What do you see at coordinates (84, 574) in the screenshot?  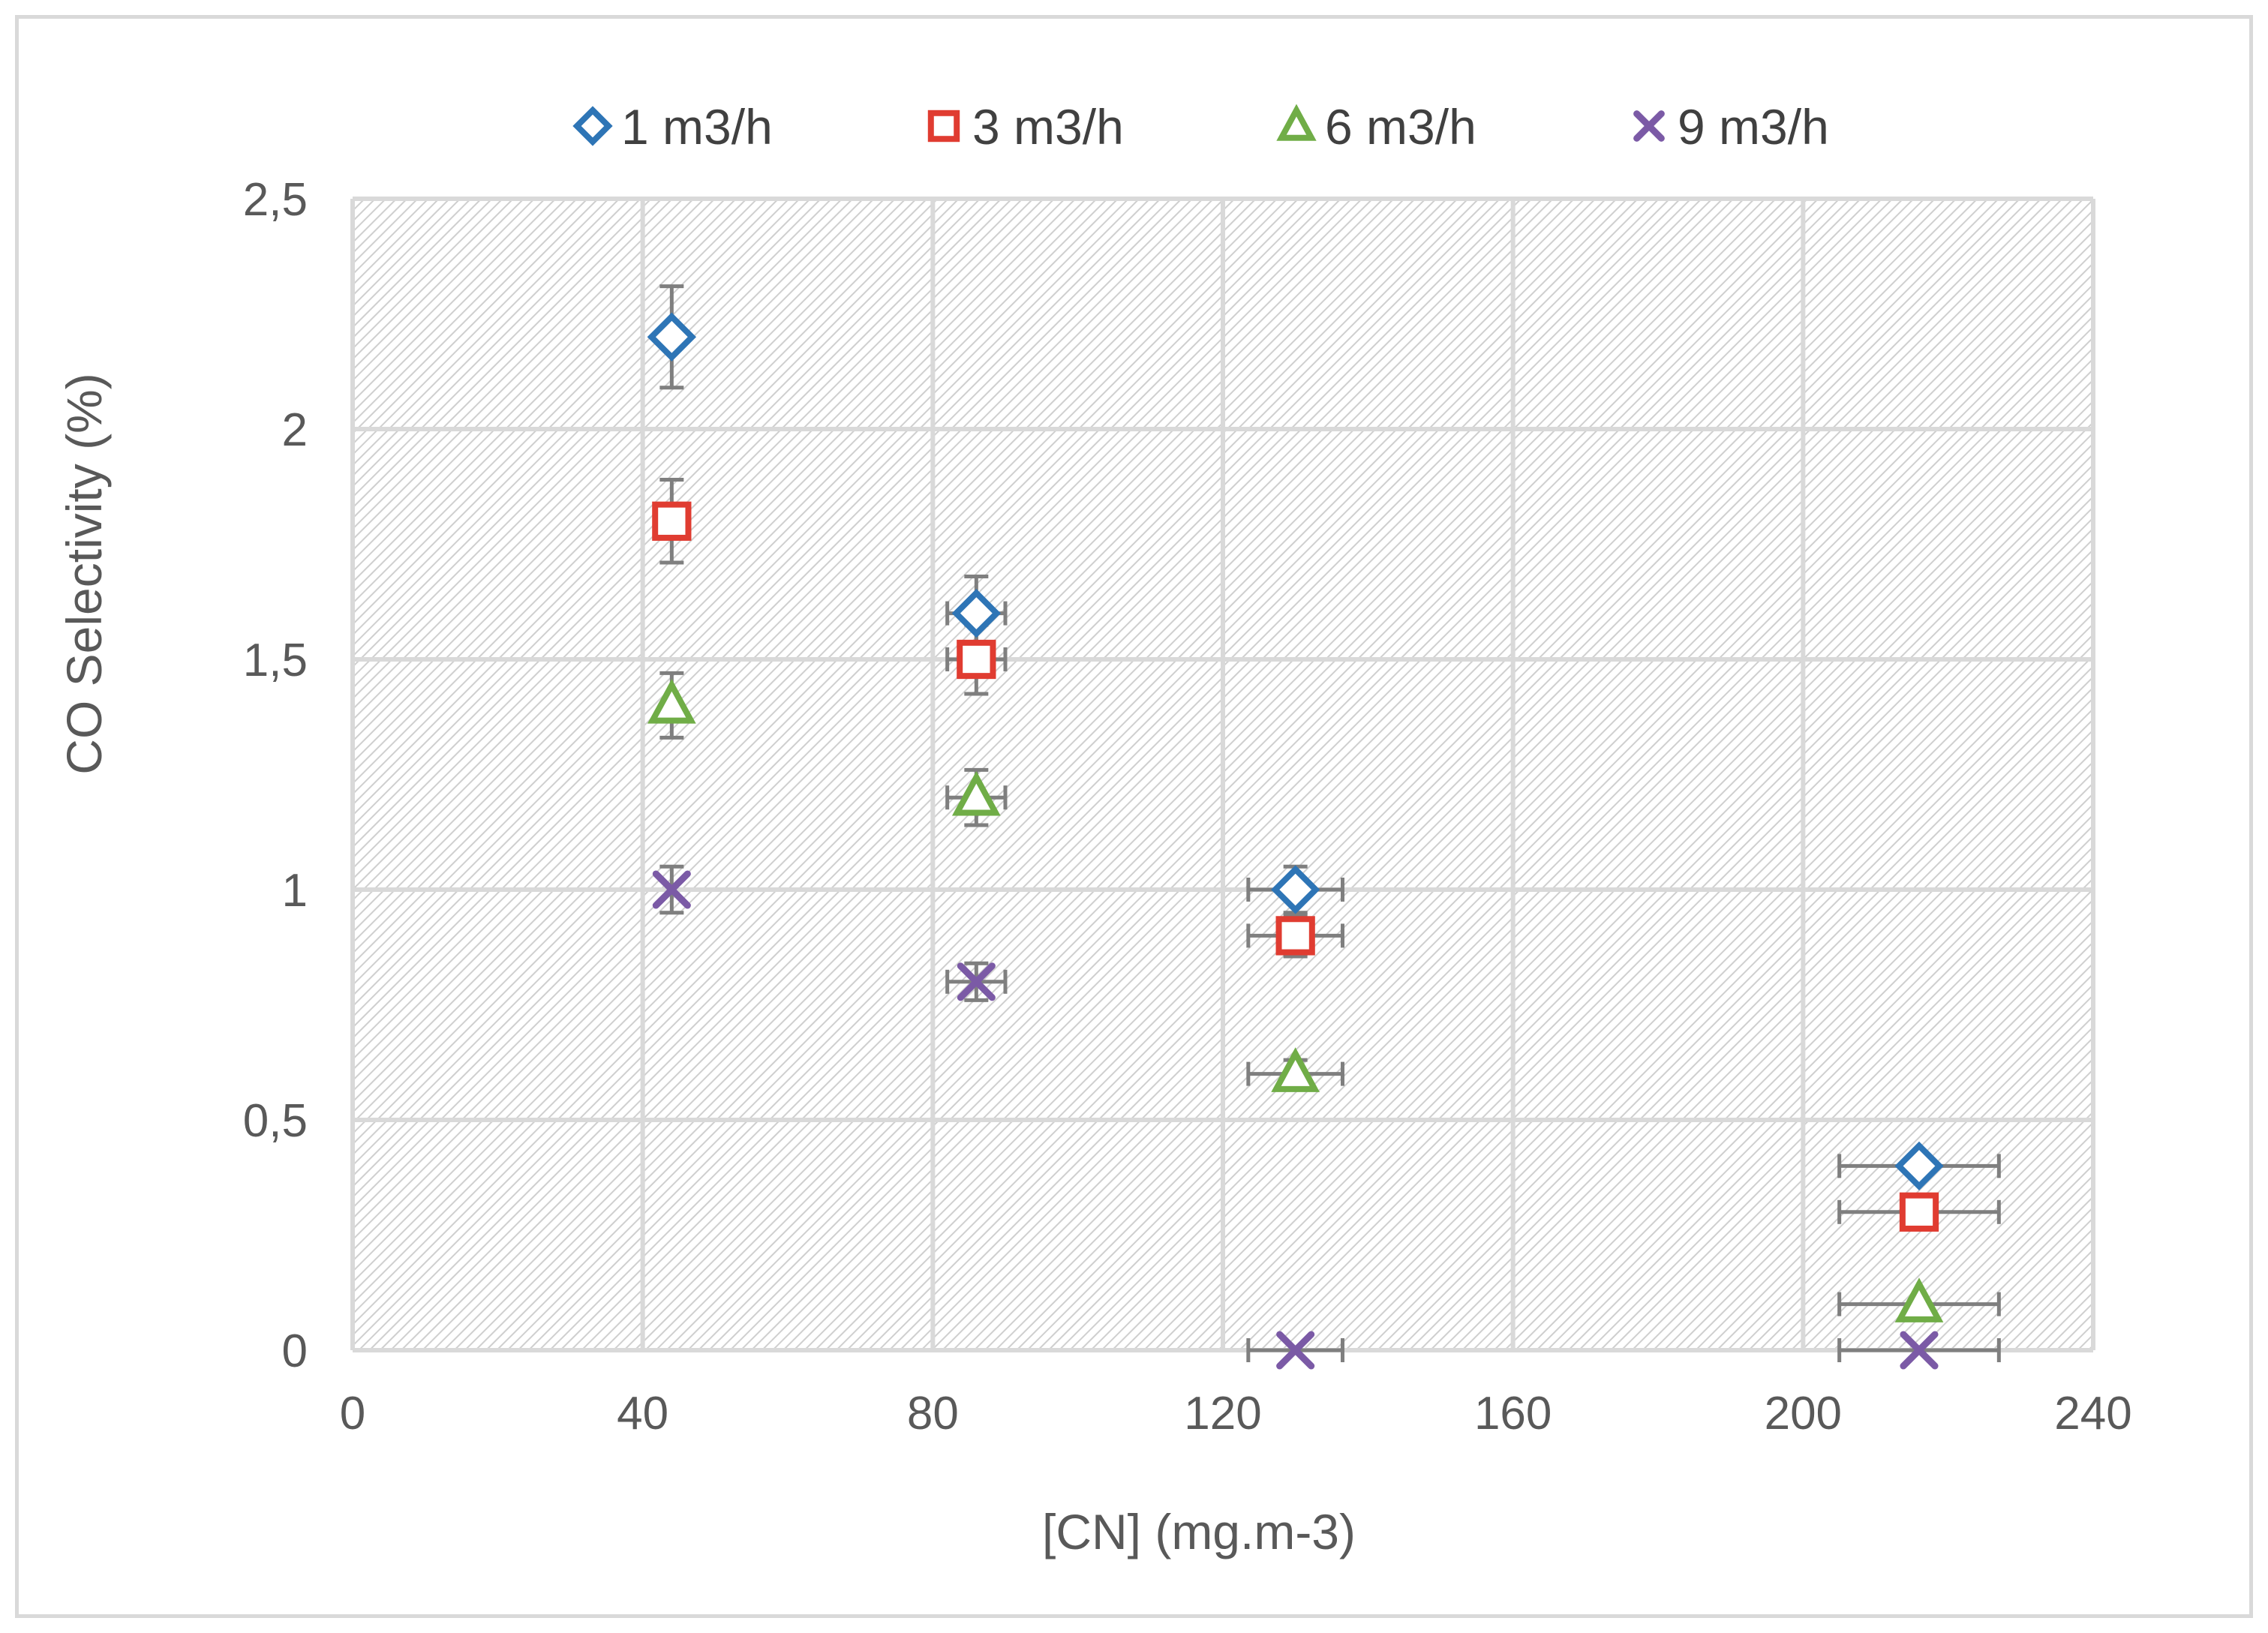 I see `y-axis-title: CO Selectivity (%)` at bounding box center [84, 574].